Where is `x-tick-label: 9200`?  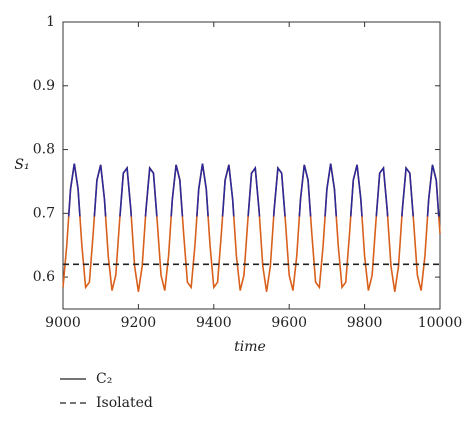
x-tick-label: 9200 is located at coordinates (139, 323).